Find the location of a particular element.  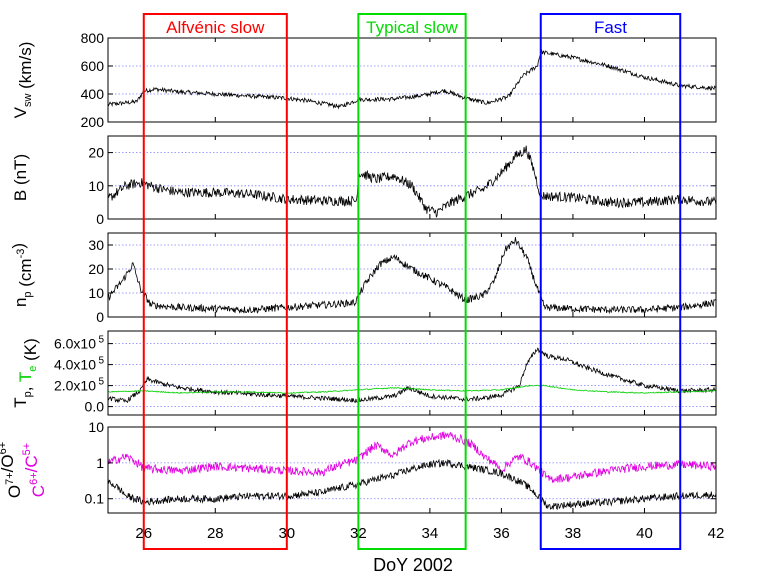

y-tick-label: 4.0x10 is located at coordinates (75, 365).